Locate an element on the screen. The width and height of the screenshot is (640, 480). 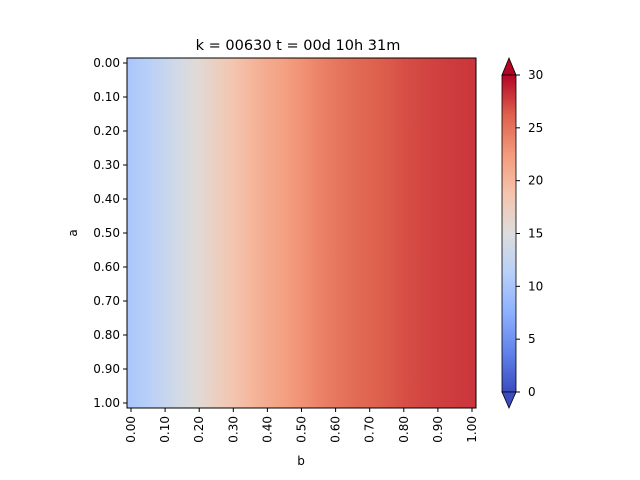
y-tick-label: 0.30 is located at coordinates (106, 165).